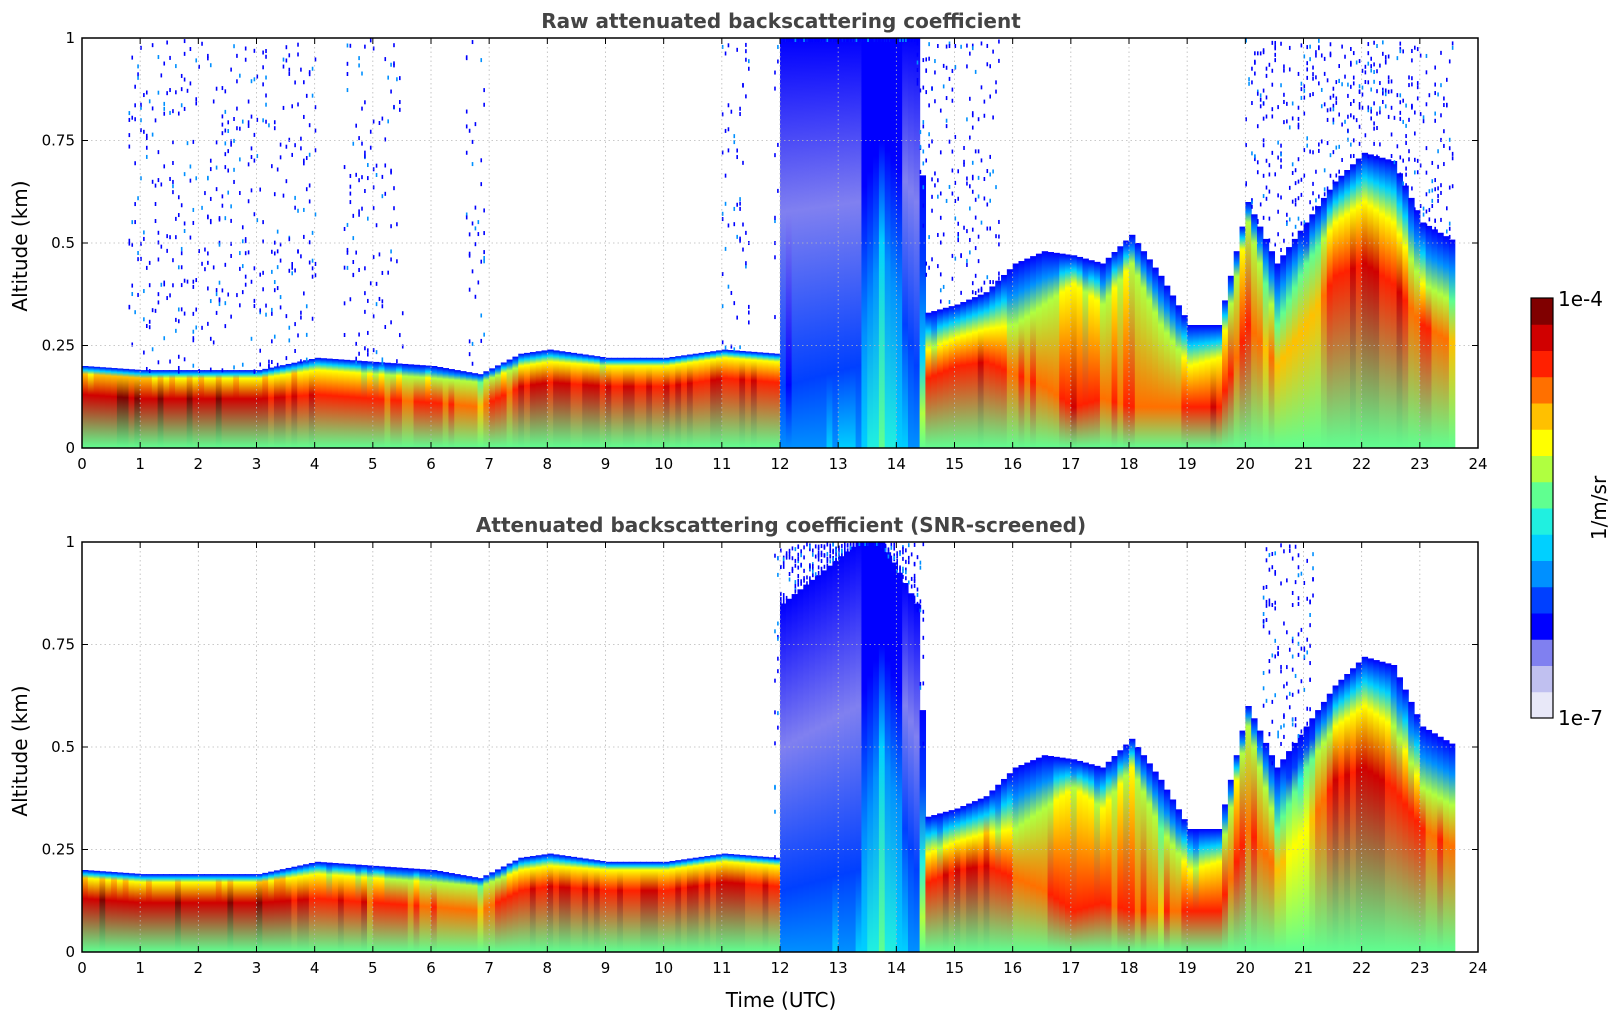  What do you see at coordinates (257, 464) in the screenshot?
I see `x-tick-label: 3` at bounding box center [257, 464].